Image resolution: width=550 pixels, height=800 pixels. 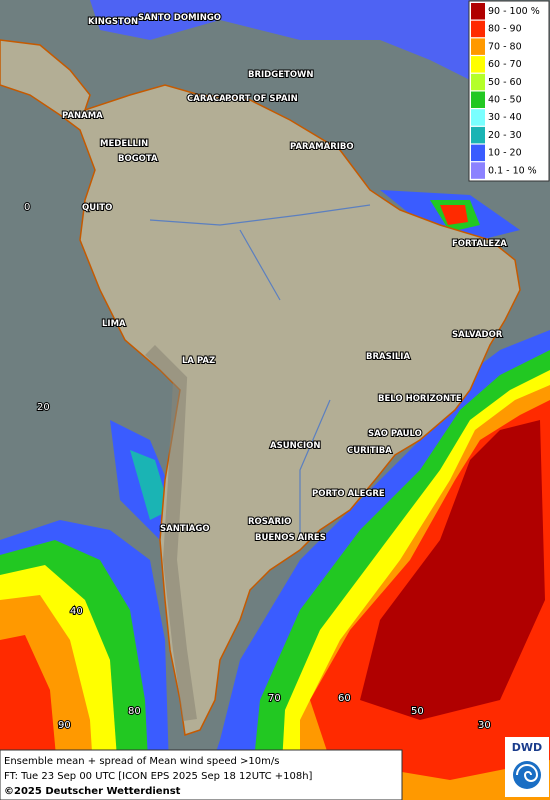 I want to click on city-label: KINGSTON, so click(x=113, y=22).